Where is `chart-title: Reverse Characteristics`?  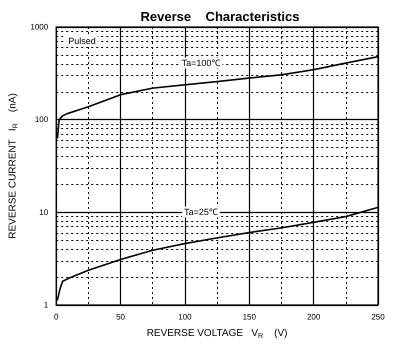 chart-title: Reverse Characteristics is located at coordinates (220, 16).